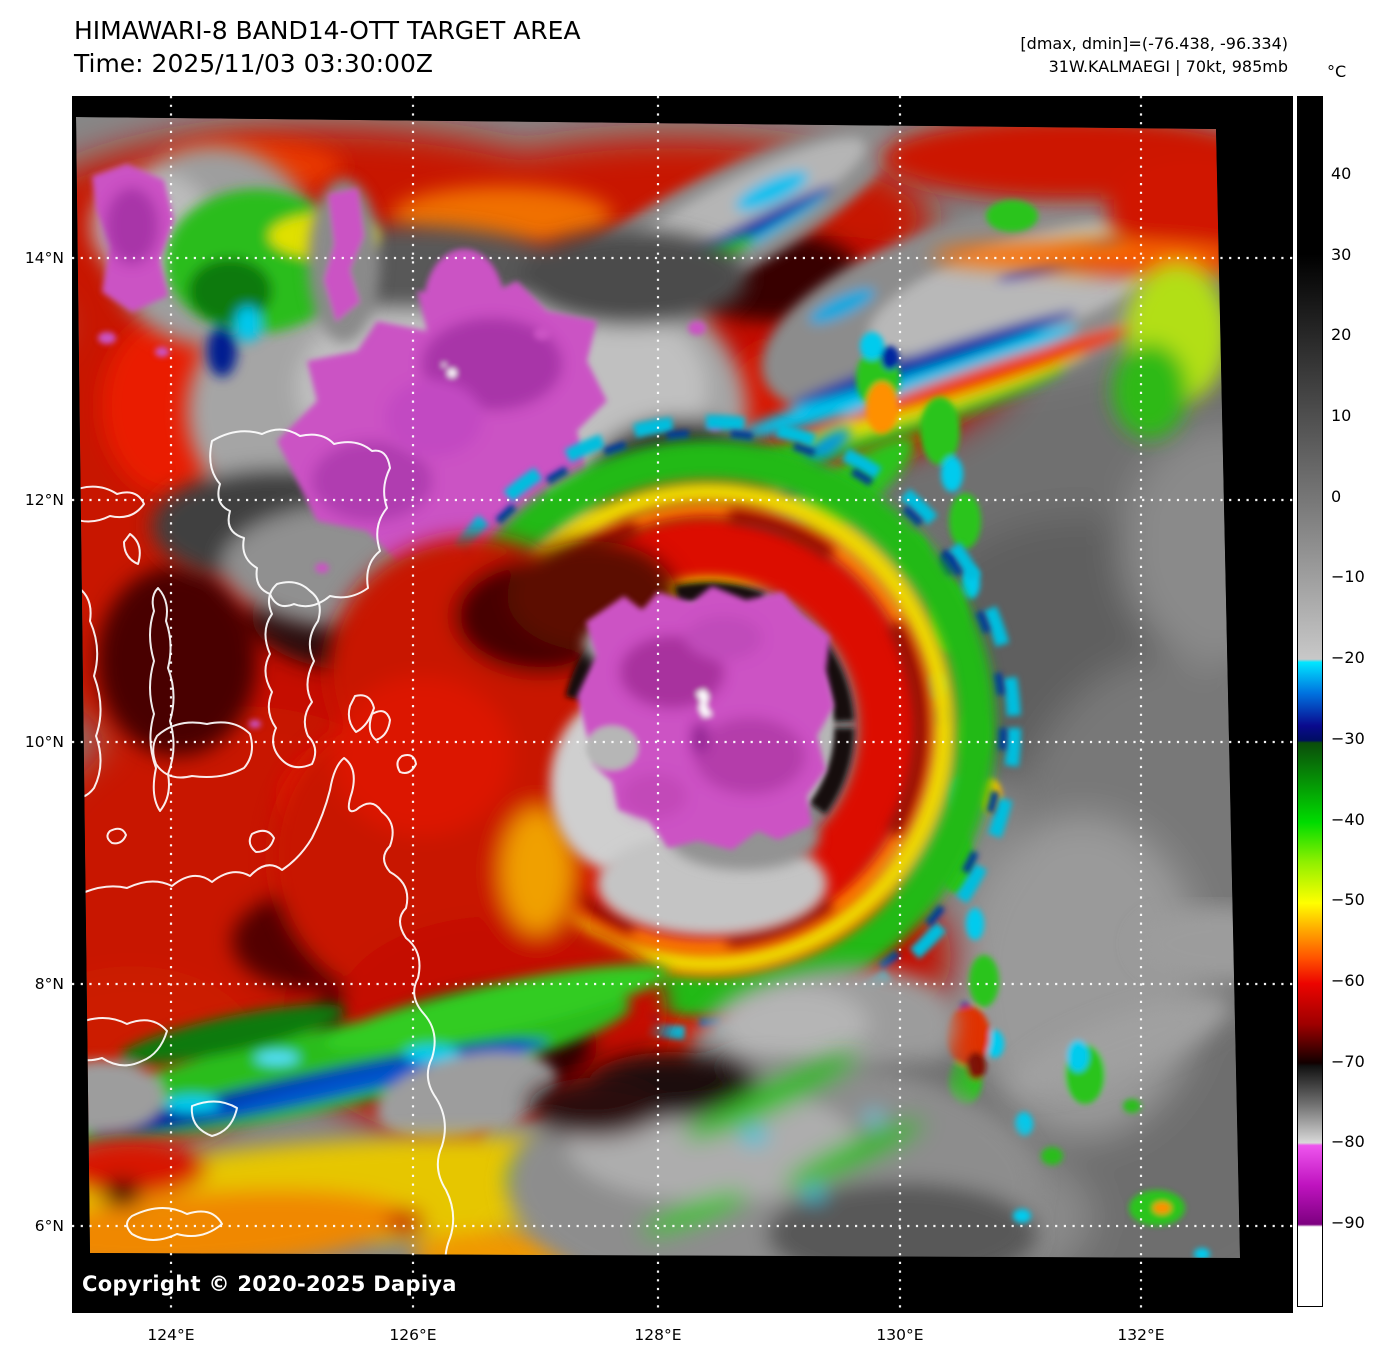 Image resolution: width=1390 pixels, height=1359 pixels. I want to click on coast-mindanao, so click(268, 1007).